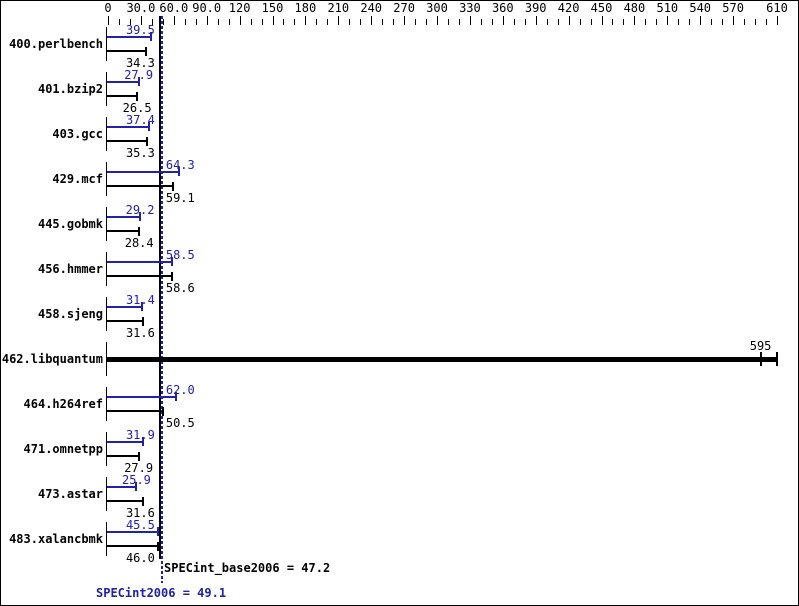 The width and height of the screenshot is (799, 606). I want to click on axis-tick-label: 480, so click(634, 8).